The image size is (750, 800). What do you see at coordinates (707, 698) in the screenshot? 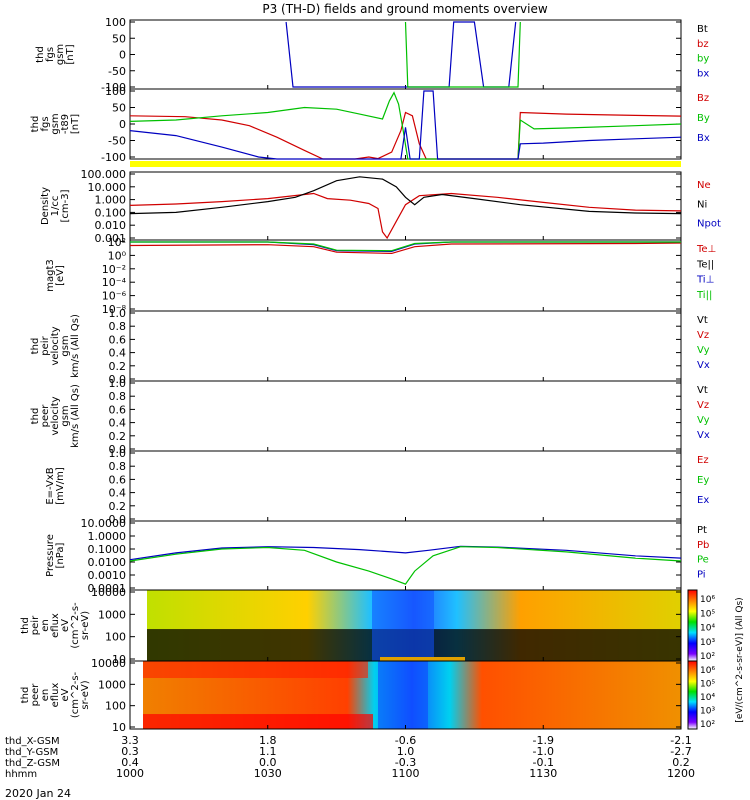
I see `colorbar-tick-label: 10⁴` at bounding box center [707, 698].